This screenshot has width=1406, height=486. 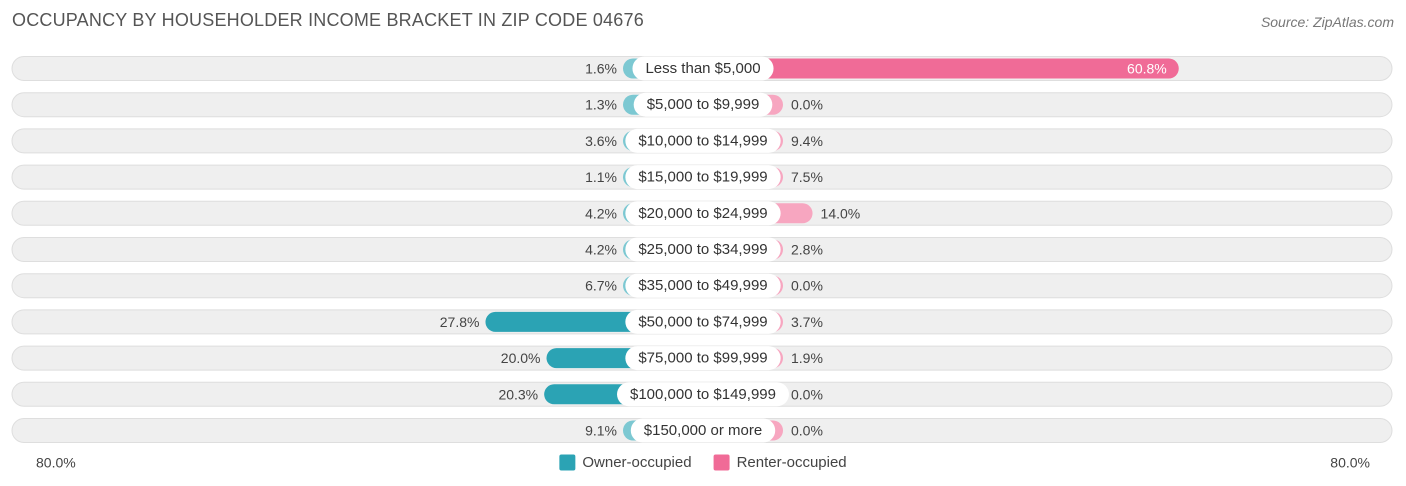 What do you see at coordinates (460, 322) in the screenshot?
I see `owner-value-label: 27.8%` at bounding box center [460, 322].